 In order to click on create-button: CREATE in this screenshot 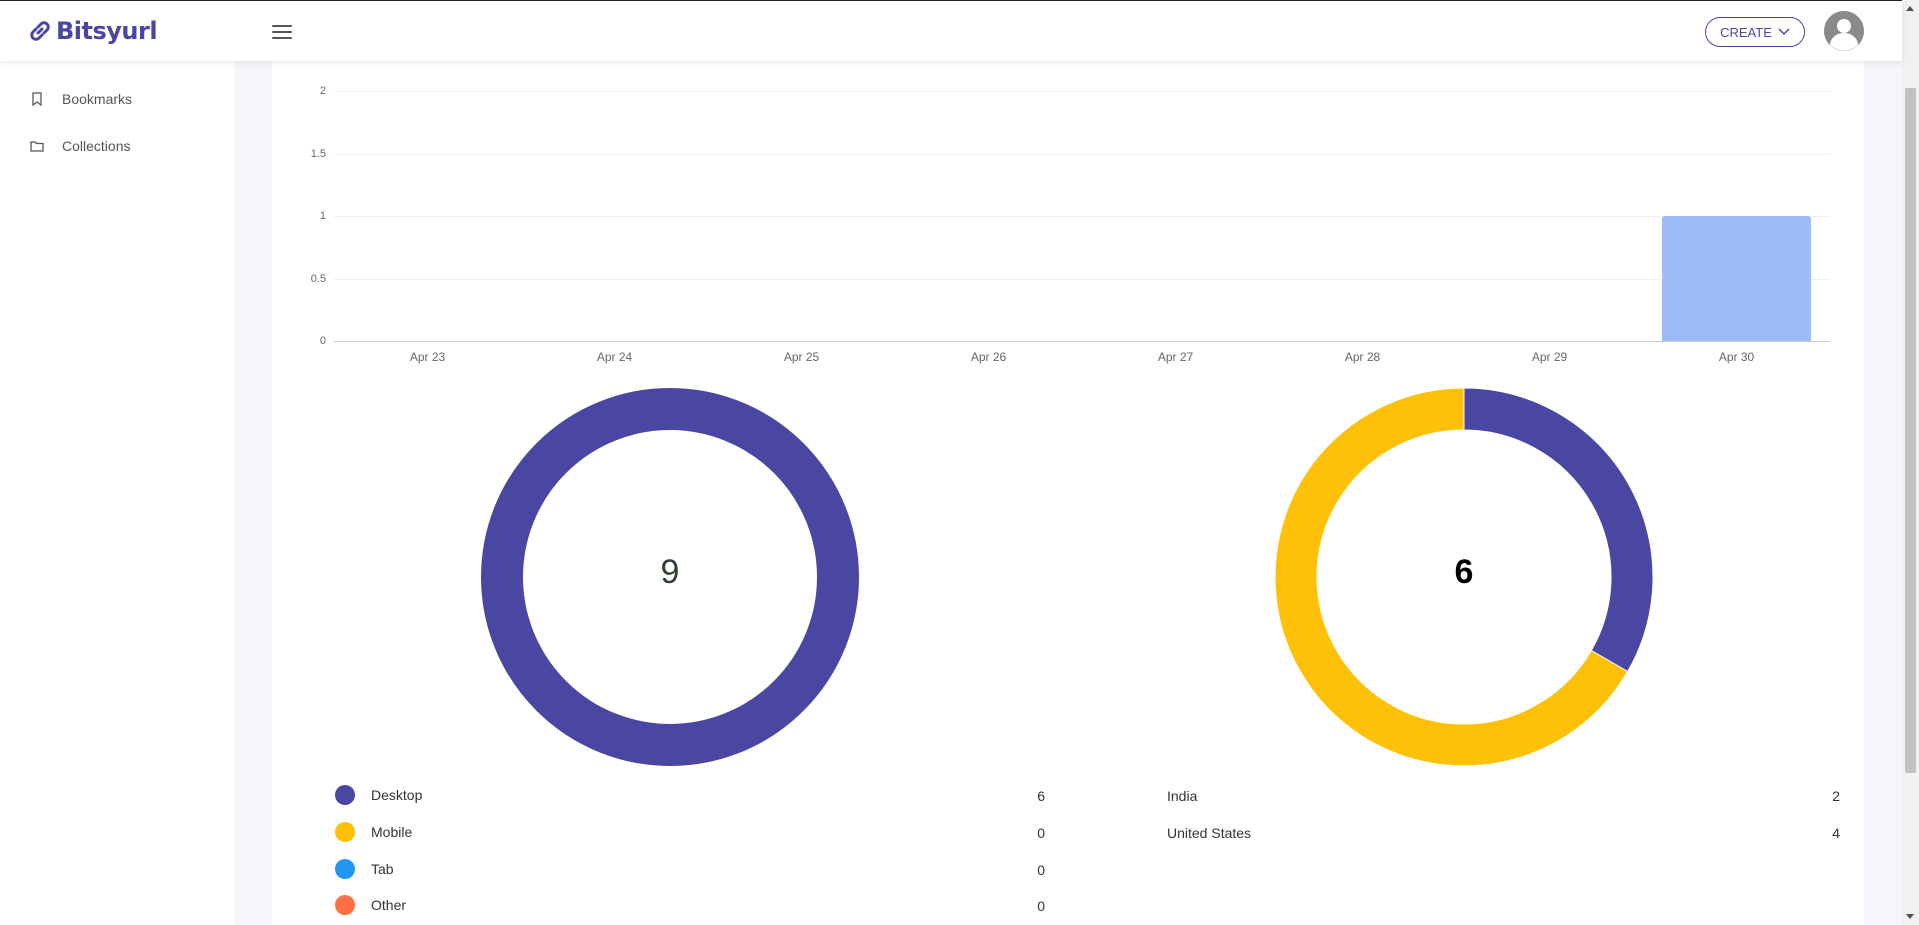, I will do `click(1755, 32)`.